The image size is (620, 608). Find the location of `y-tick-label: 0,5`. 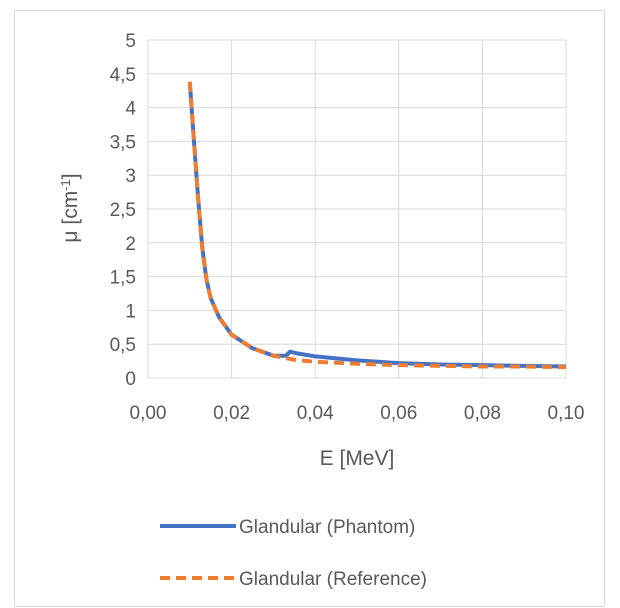

y-tick-label: 0,5 is located at coordinates (123, 345).